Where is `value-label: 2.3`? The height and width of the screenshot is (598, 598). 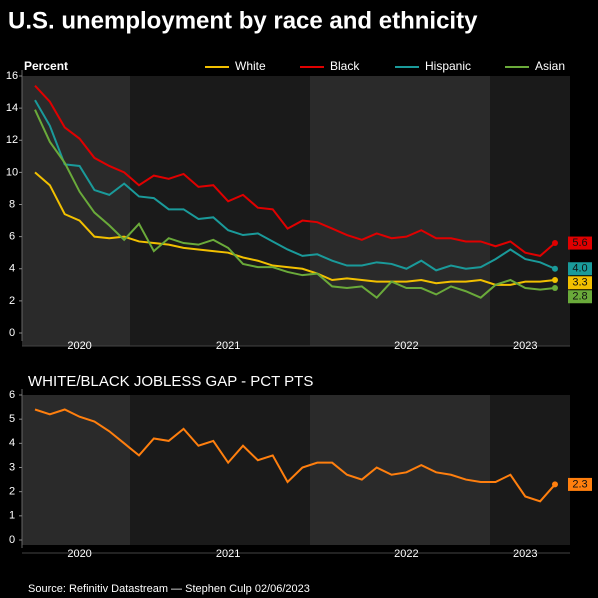 value-label: 2.3 is located at coordinates (579, 484).